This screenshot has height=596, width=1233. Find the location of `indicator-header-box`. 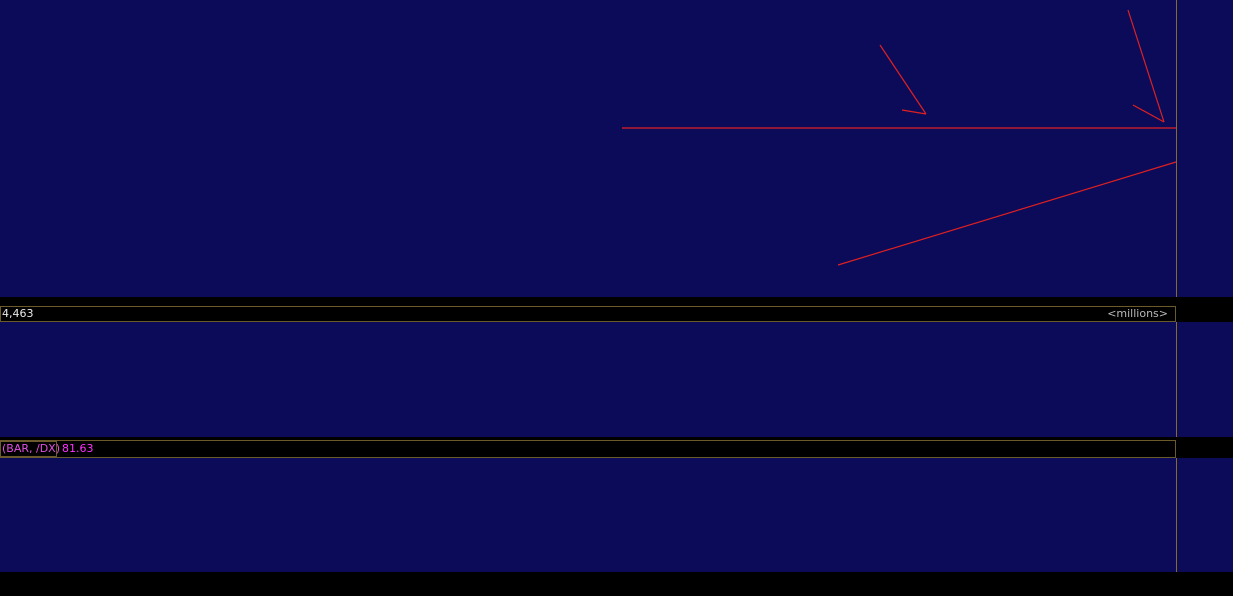

indicator-header-box is located at coordinates (28, 449).